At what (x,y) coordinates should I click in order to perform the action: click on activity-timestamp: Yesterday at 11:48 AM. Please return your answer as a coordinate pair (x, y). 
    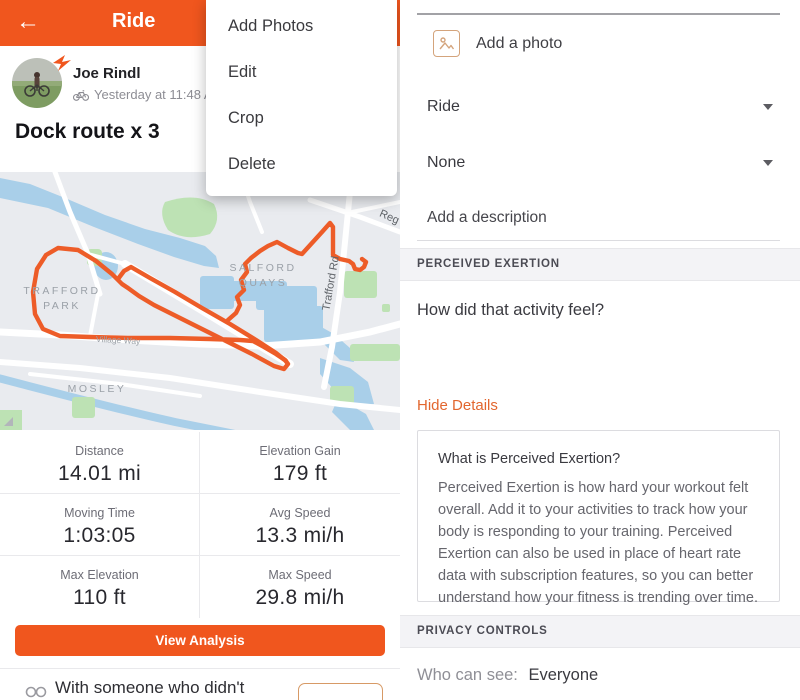
    Looking at the image, I should click on (148, 94).